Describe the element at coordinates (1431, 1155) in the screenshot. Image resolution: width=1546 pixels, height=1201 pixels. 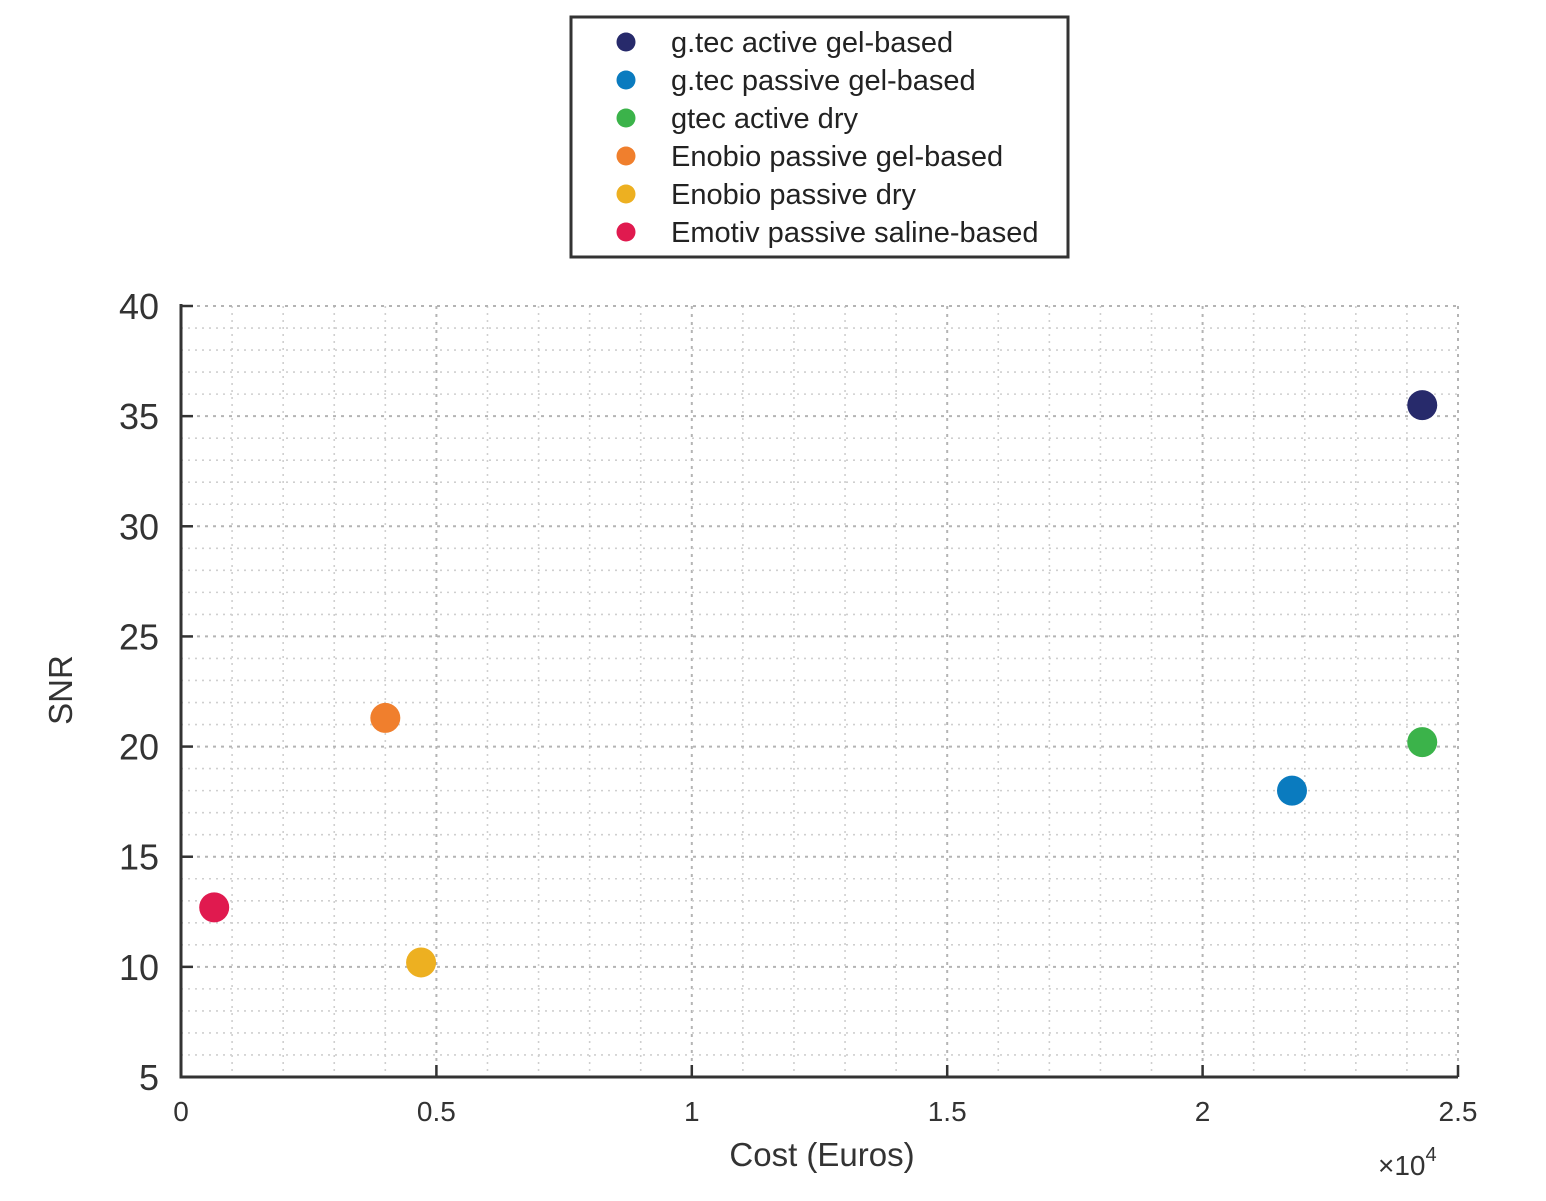
I see `x-axis-exponent-power: 4` at that location.